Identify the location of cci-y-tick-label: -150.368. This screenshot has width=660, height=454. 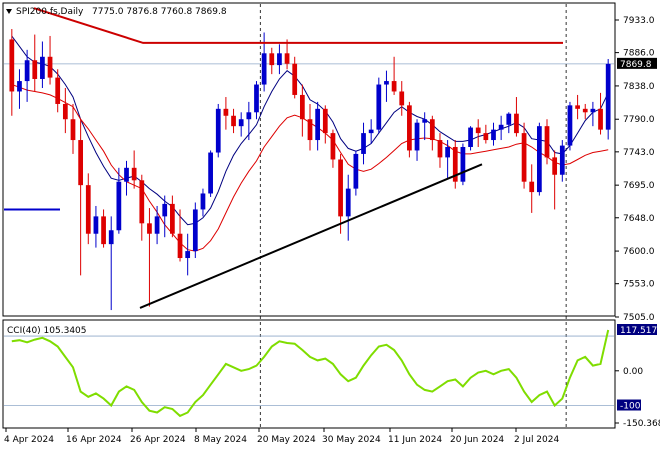
(641, 424).